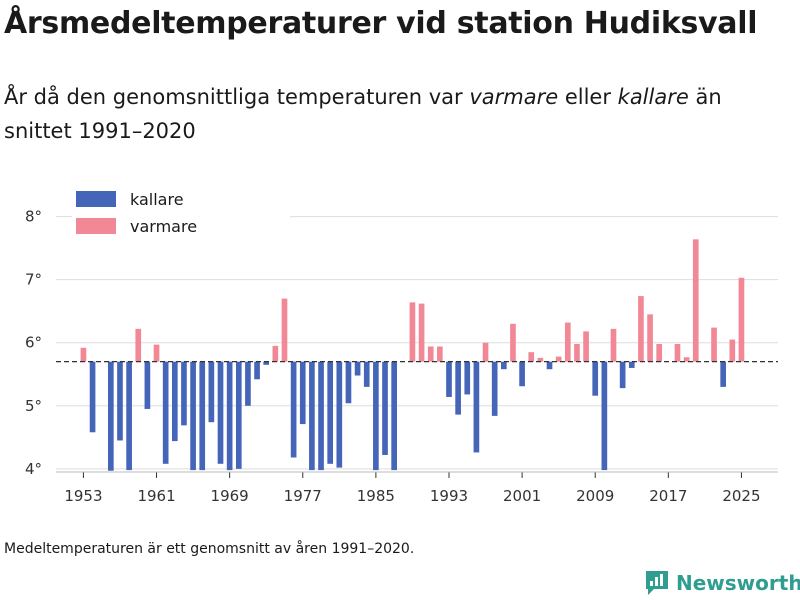 This screenshot has width=800, height=600. Describe the element at coordinates (129, 416) in the screenshot. I see `bar-1958` at that location.